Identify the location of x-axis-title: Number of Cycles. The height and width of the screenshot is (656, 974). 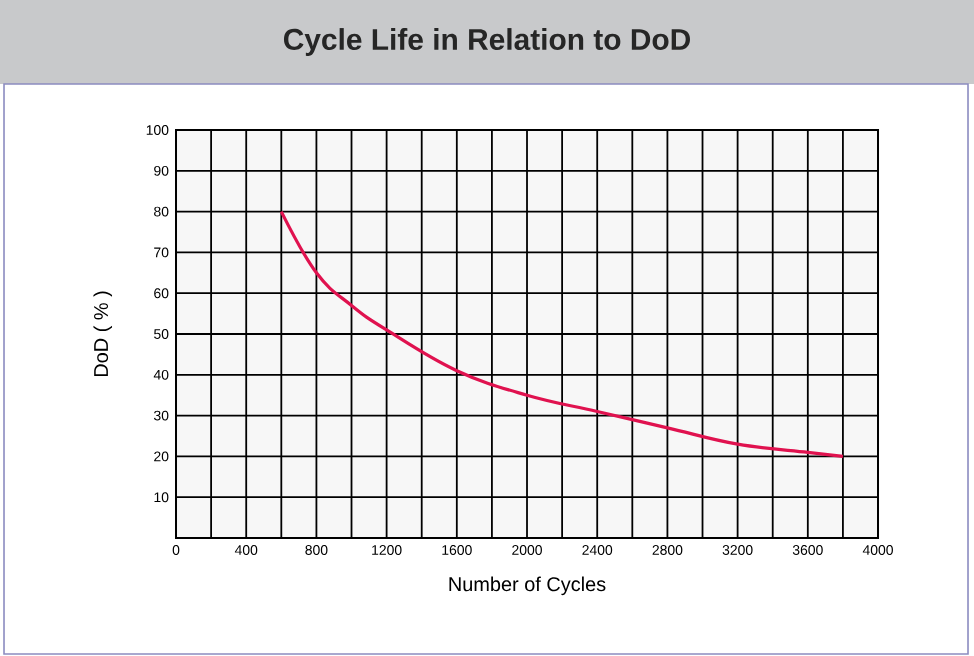
(527, 586).